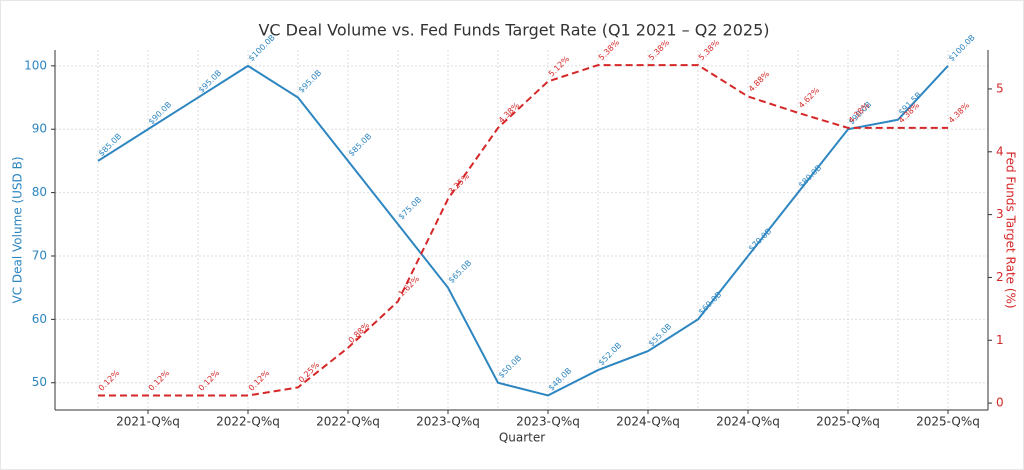 This screenshot has height=470, width=1024. What do you see at coordinates (610, 354) in the screenshot?
I see `data-label: $52.0B` at bounding box center [610, 354].